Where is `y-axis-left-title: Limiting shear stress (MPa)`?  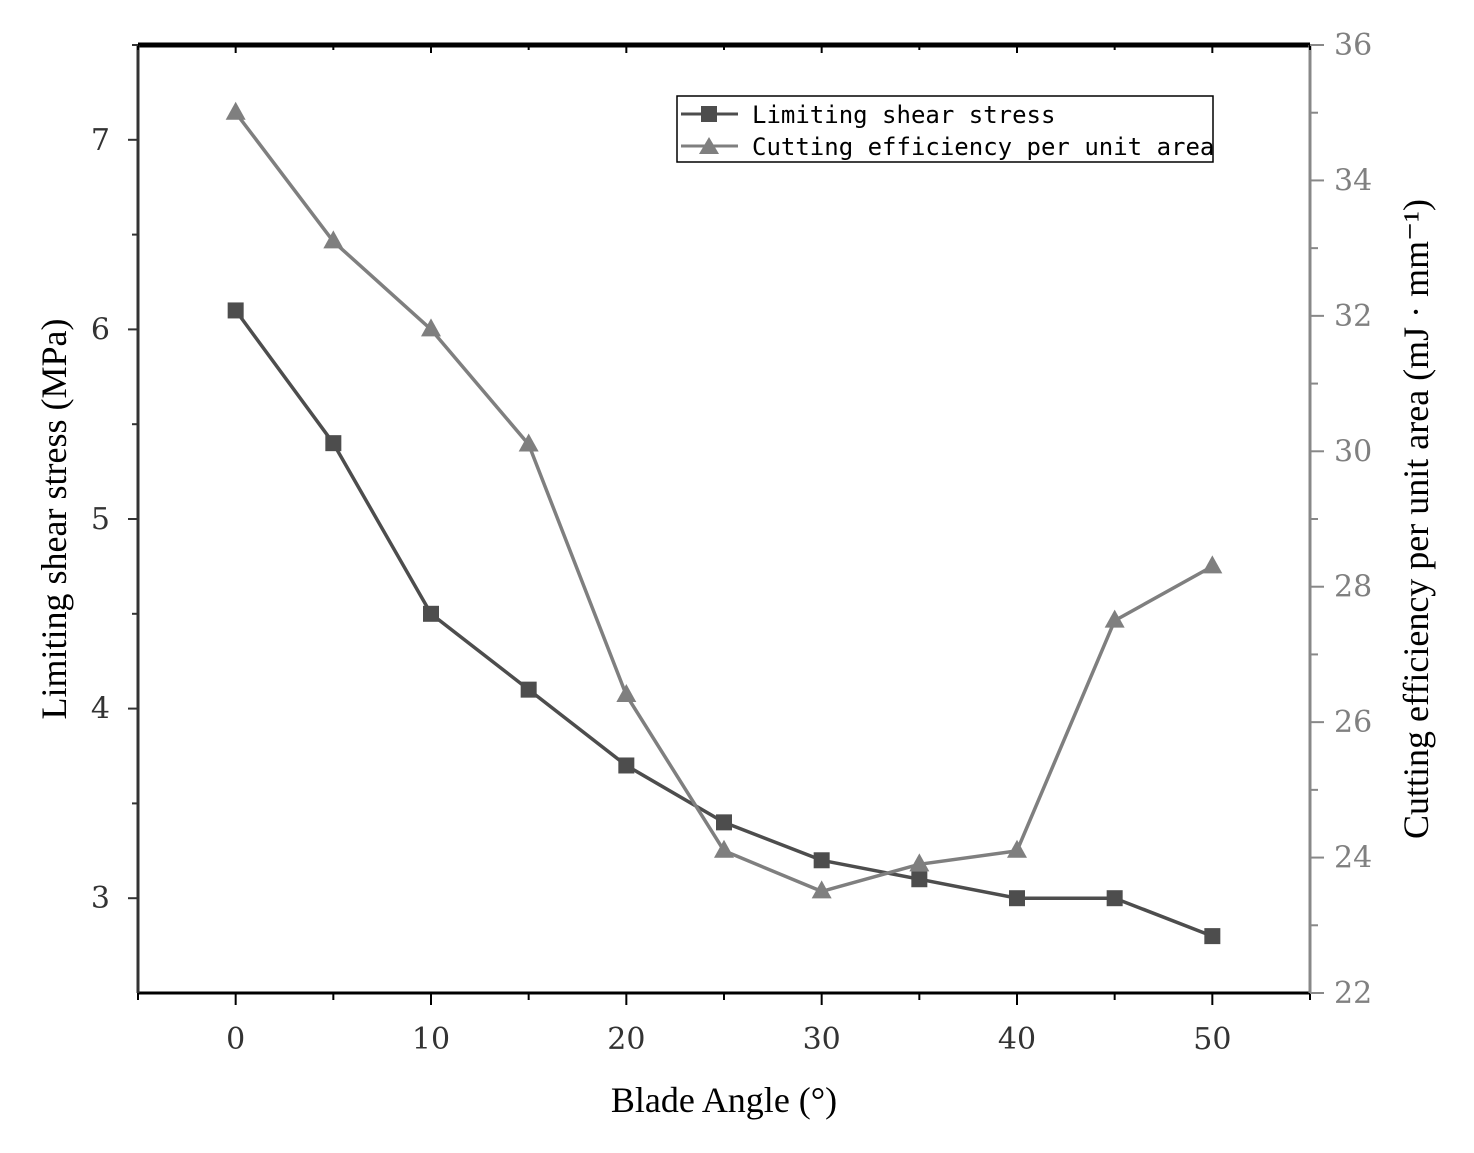
y-axis-left-title: Limiting shear stress (MPa) is located at coordinates (54, 519).